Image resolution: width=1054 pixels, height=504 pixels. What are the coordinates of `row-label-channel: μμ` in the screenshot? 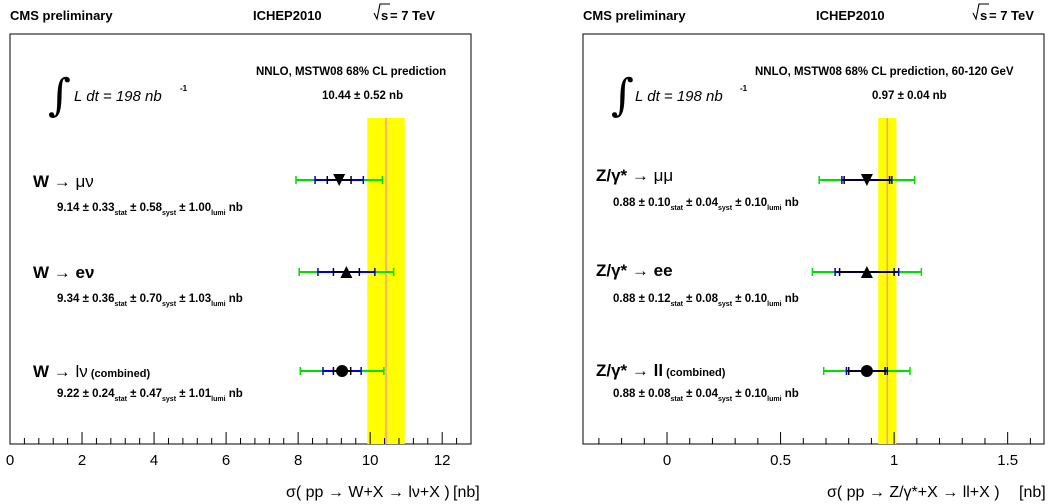 It's located at (664, 175).